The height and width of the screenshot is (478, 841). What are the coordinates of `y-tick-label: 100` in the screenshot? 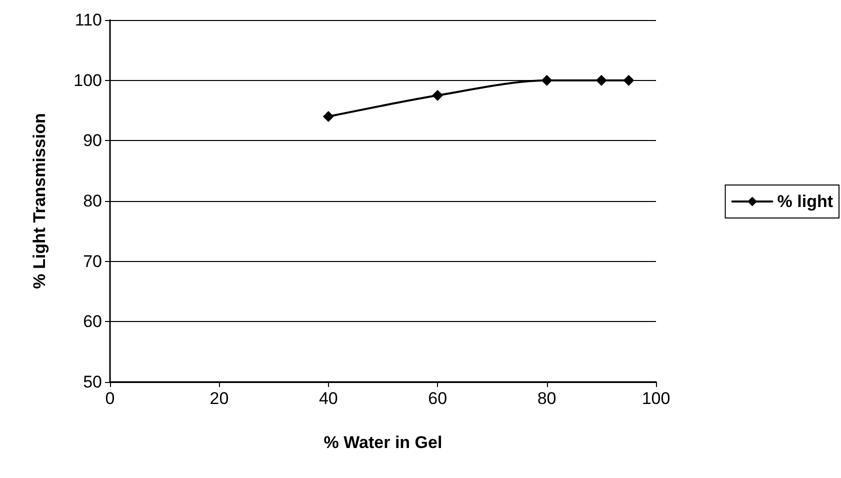 It's located at (88, 80).